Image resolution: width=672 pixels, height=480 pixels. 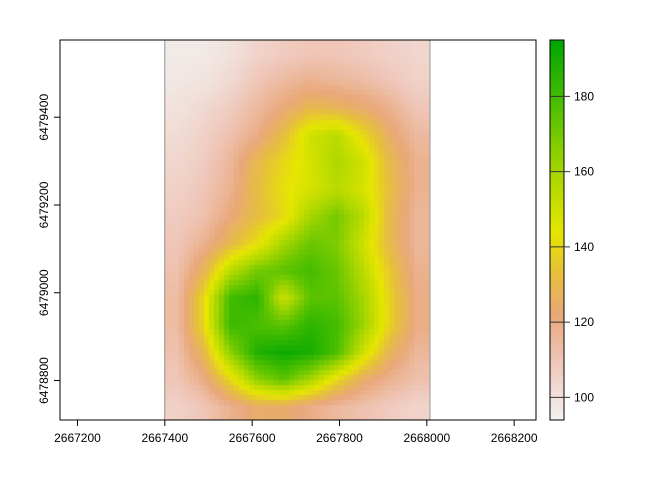 What do you see at coordinates (584, 172) in the screenshot?
I see `colorbar-tick-label: 160` at bounding box center [584, 172].